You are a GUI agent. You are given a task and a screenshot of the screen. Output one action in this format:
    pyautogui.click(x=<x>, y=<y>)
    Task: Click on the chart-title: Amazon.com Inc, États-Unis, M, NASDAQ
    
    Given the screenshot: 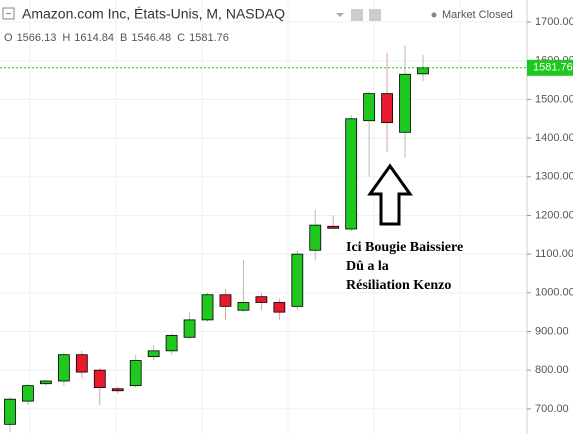 What is the action you would take?
    pyautogui.click(x=153, y=14)
    